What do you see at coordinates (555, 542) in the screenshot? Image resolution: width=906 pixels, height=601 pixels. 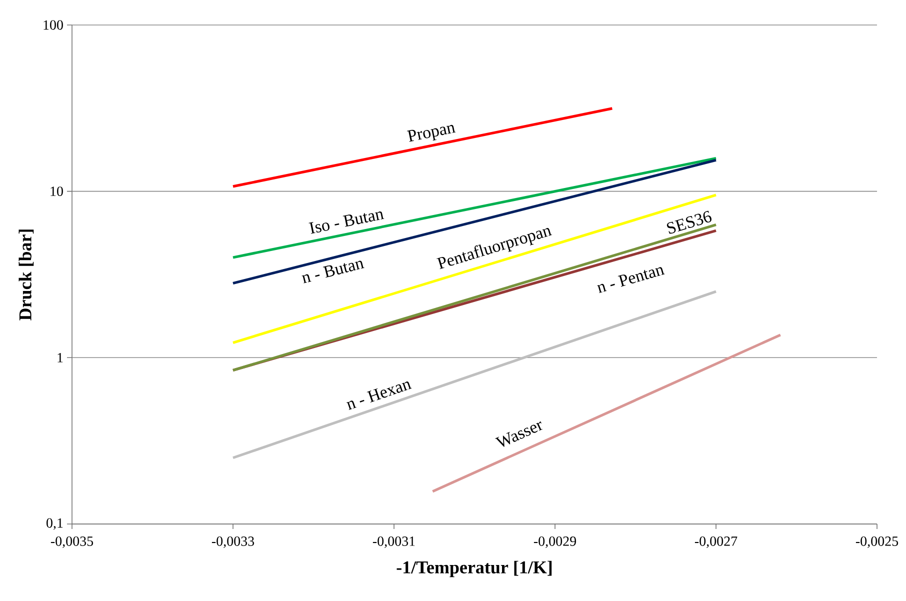 I see `x-tick-label: -0,0029` at bounding box center [555, 542].